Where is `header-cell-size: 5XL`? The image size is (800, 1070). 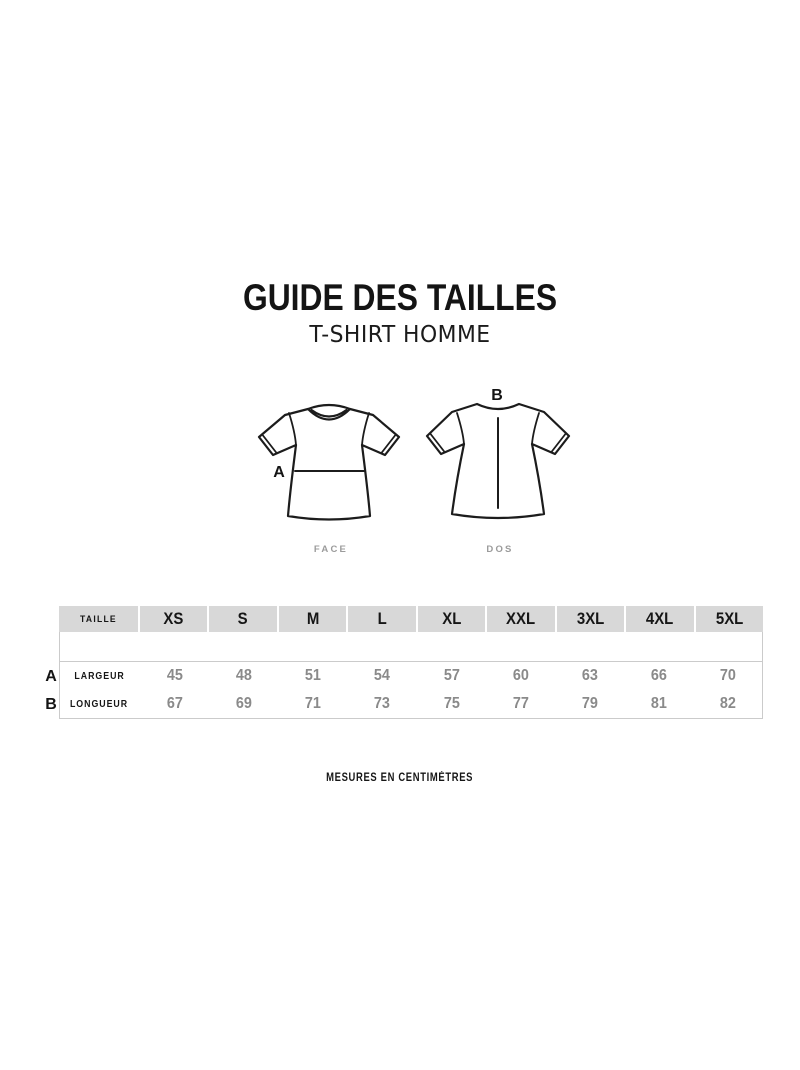
header-cell-size: 5XL is located at coordinates (729, 619).